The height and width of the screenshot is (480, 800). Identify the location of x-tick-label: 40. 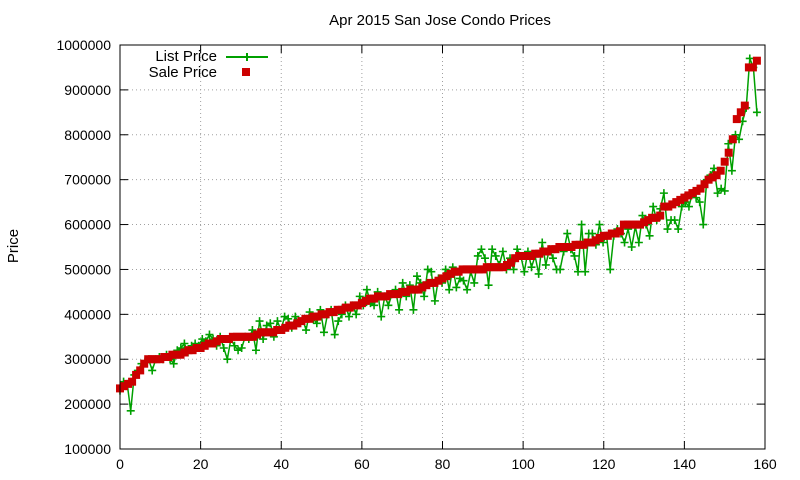
(281, 464).